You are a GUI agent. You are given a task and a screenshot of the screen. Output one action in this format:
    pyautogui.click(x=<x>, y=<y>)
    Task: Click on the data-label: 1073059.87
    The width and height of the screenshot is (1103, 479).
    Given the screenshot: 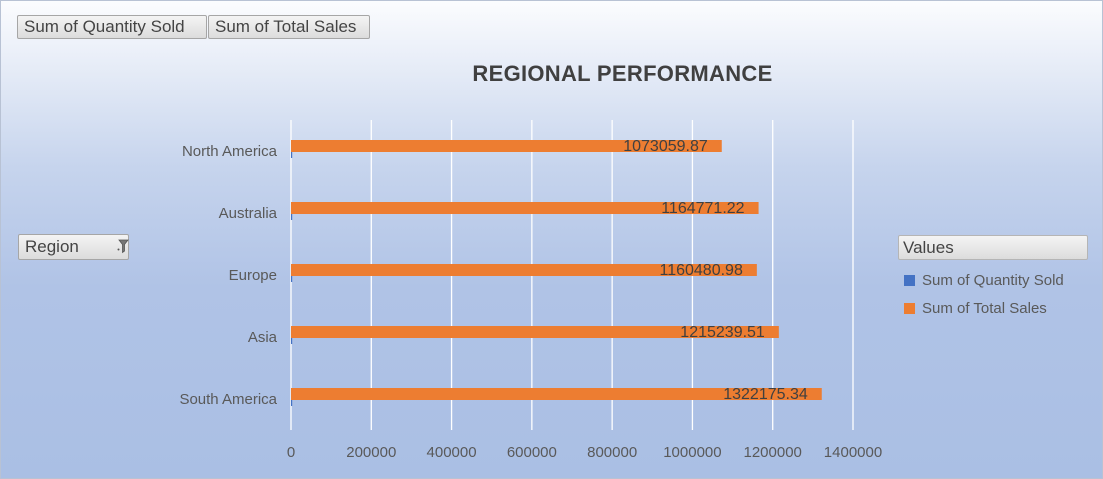 What is the action you would take?
    pyautogui.click(x=665, y=146)
    